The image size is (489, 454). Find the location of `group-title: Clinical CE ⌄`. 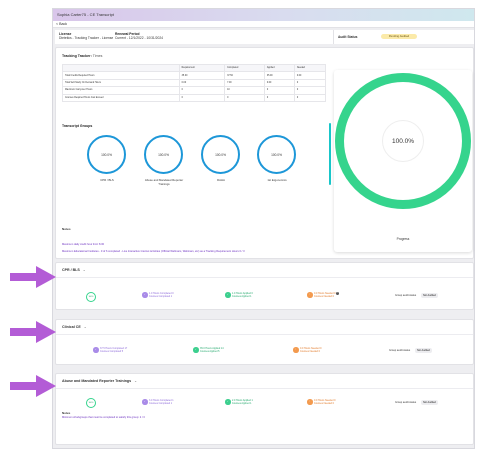

group-title: Clinical CE ⌄ is located at coordinates (74, 327).